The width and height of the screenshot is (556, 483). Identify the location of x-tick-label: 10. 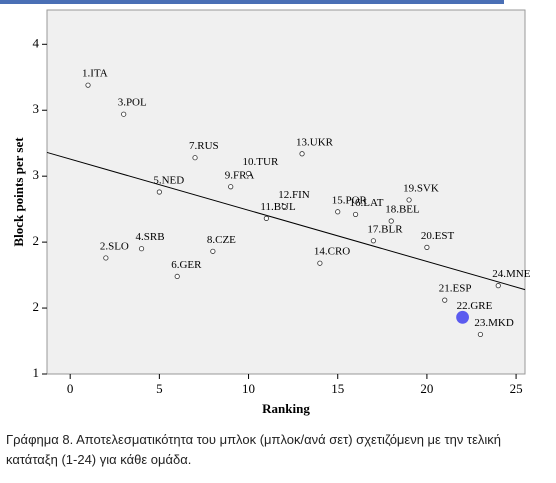
(248, 388).